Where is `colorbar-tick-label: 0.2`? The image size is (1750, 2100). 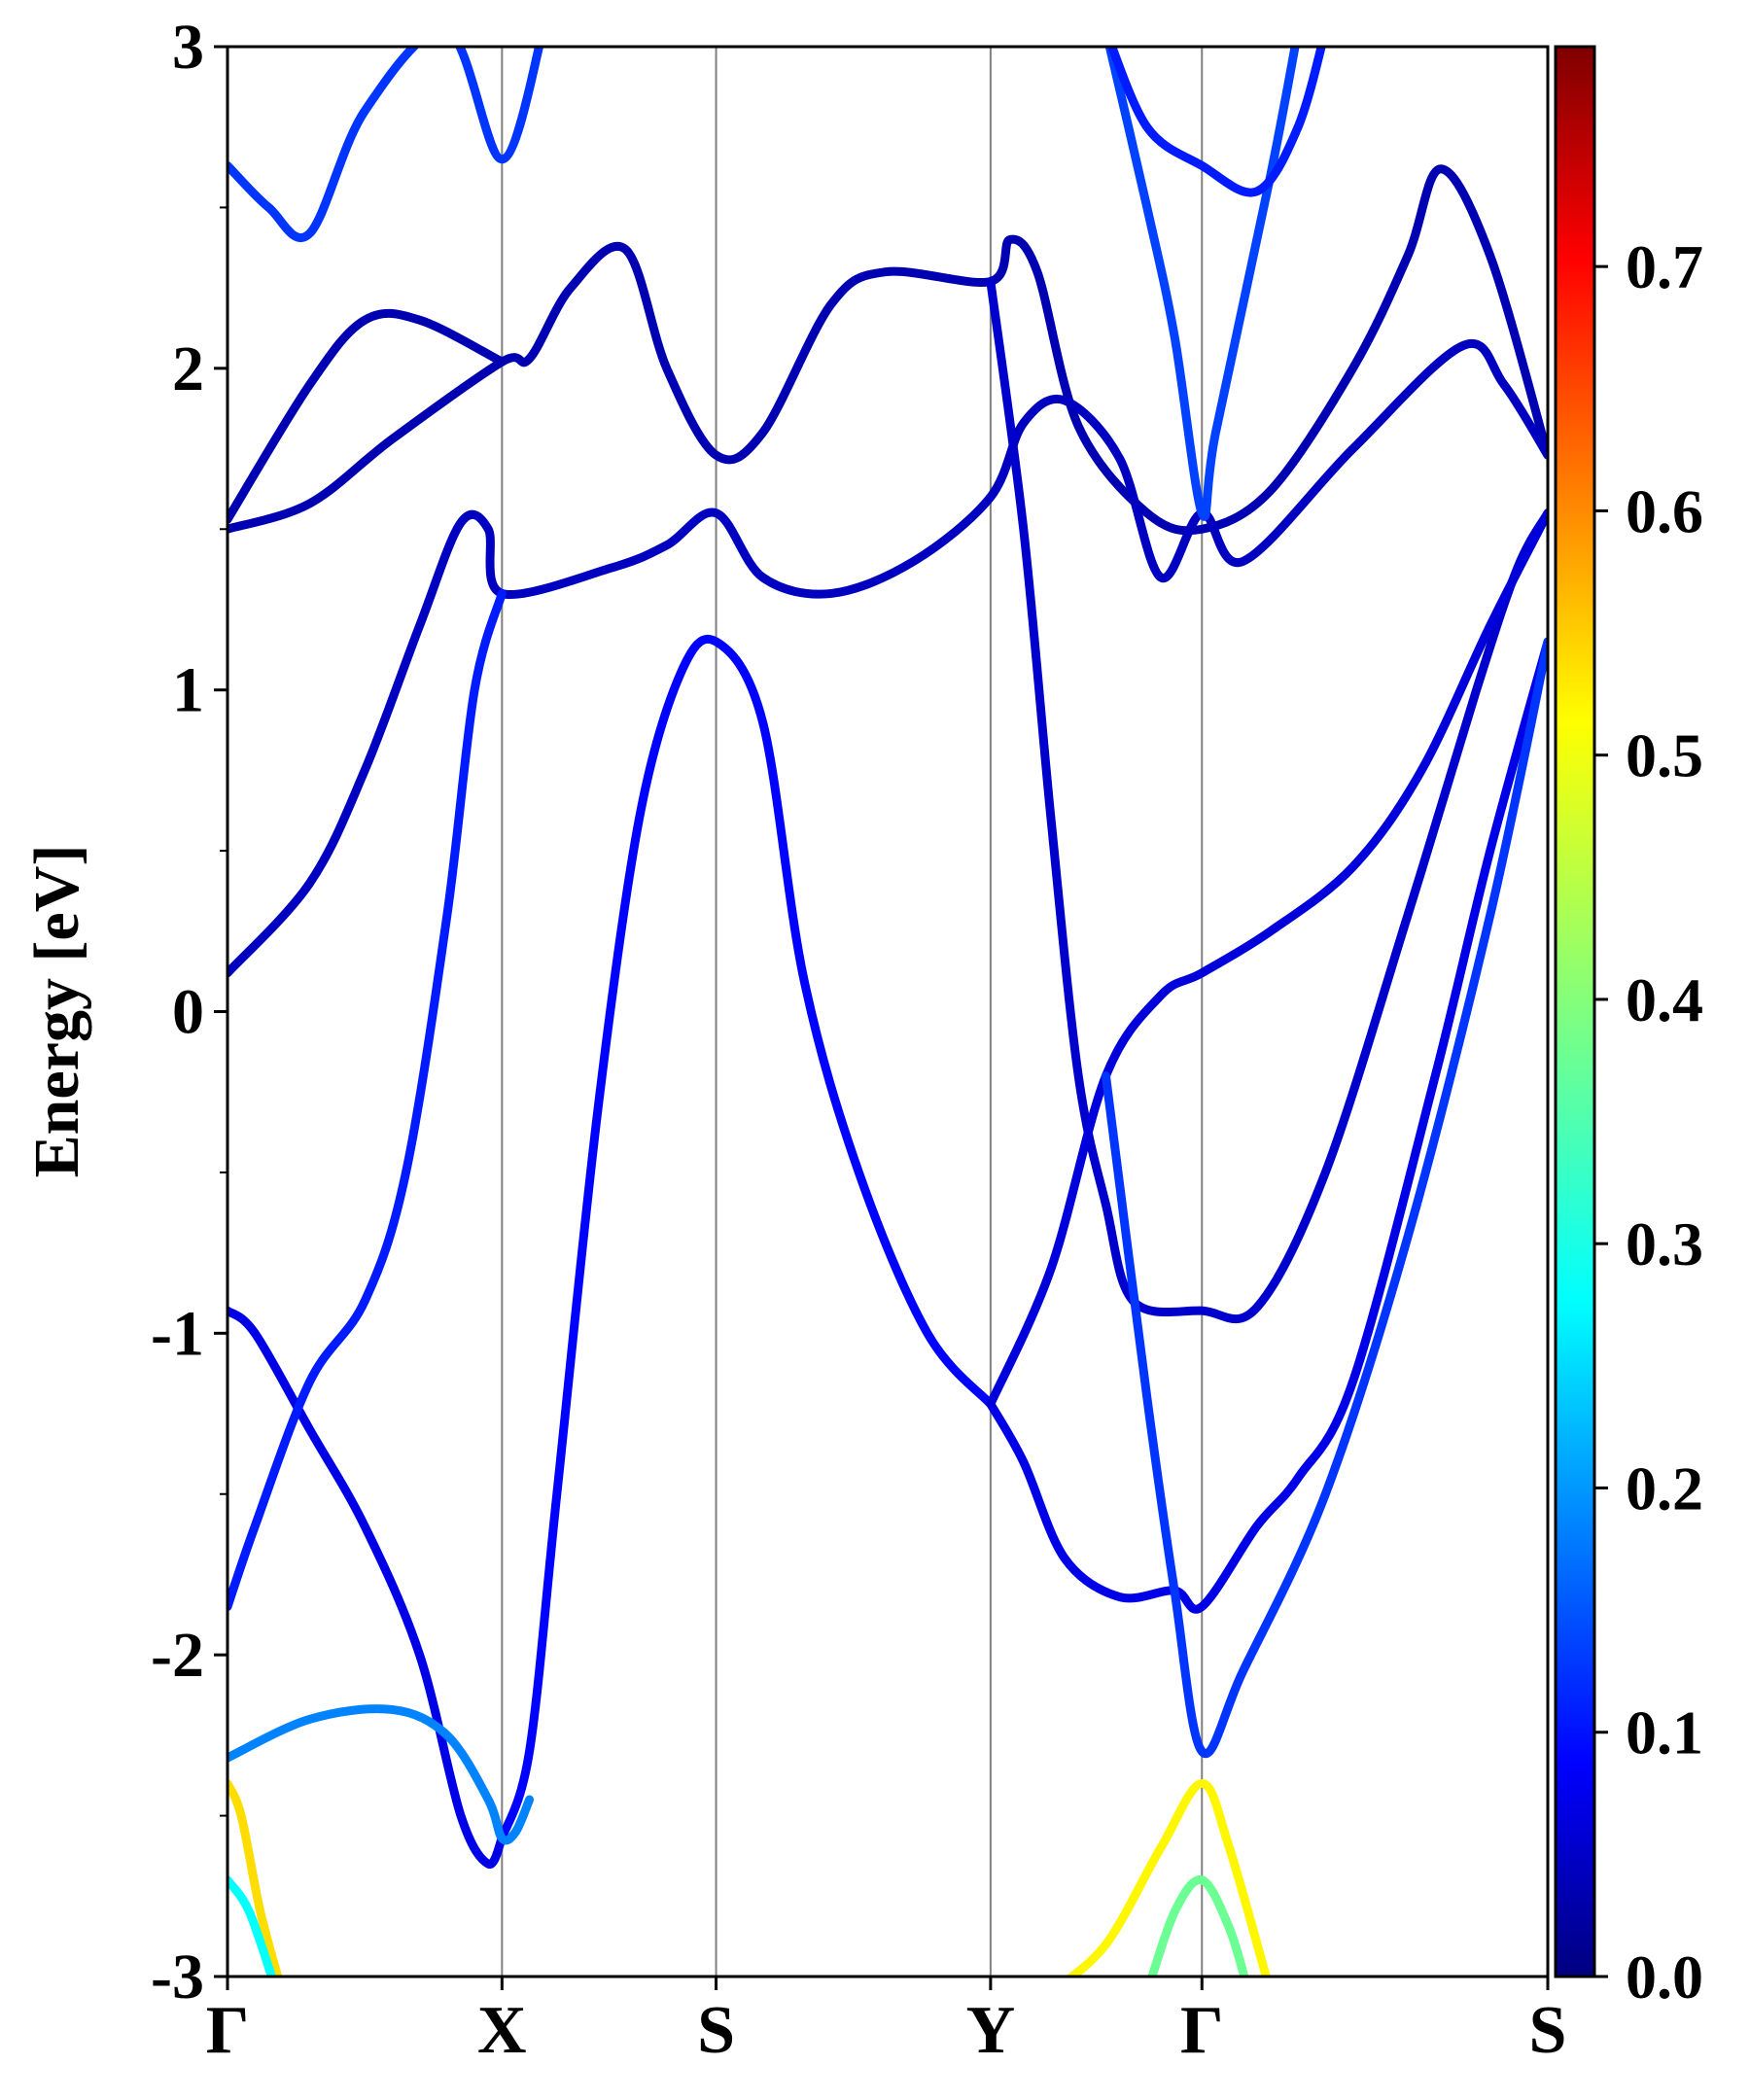 colorbar-tick-label: 0.2 is located at coordinates (1664, 1487).